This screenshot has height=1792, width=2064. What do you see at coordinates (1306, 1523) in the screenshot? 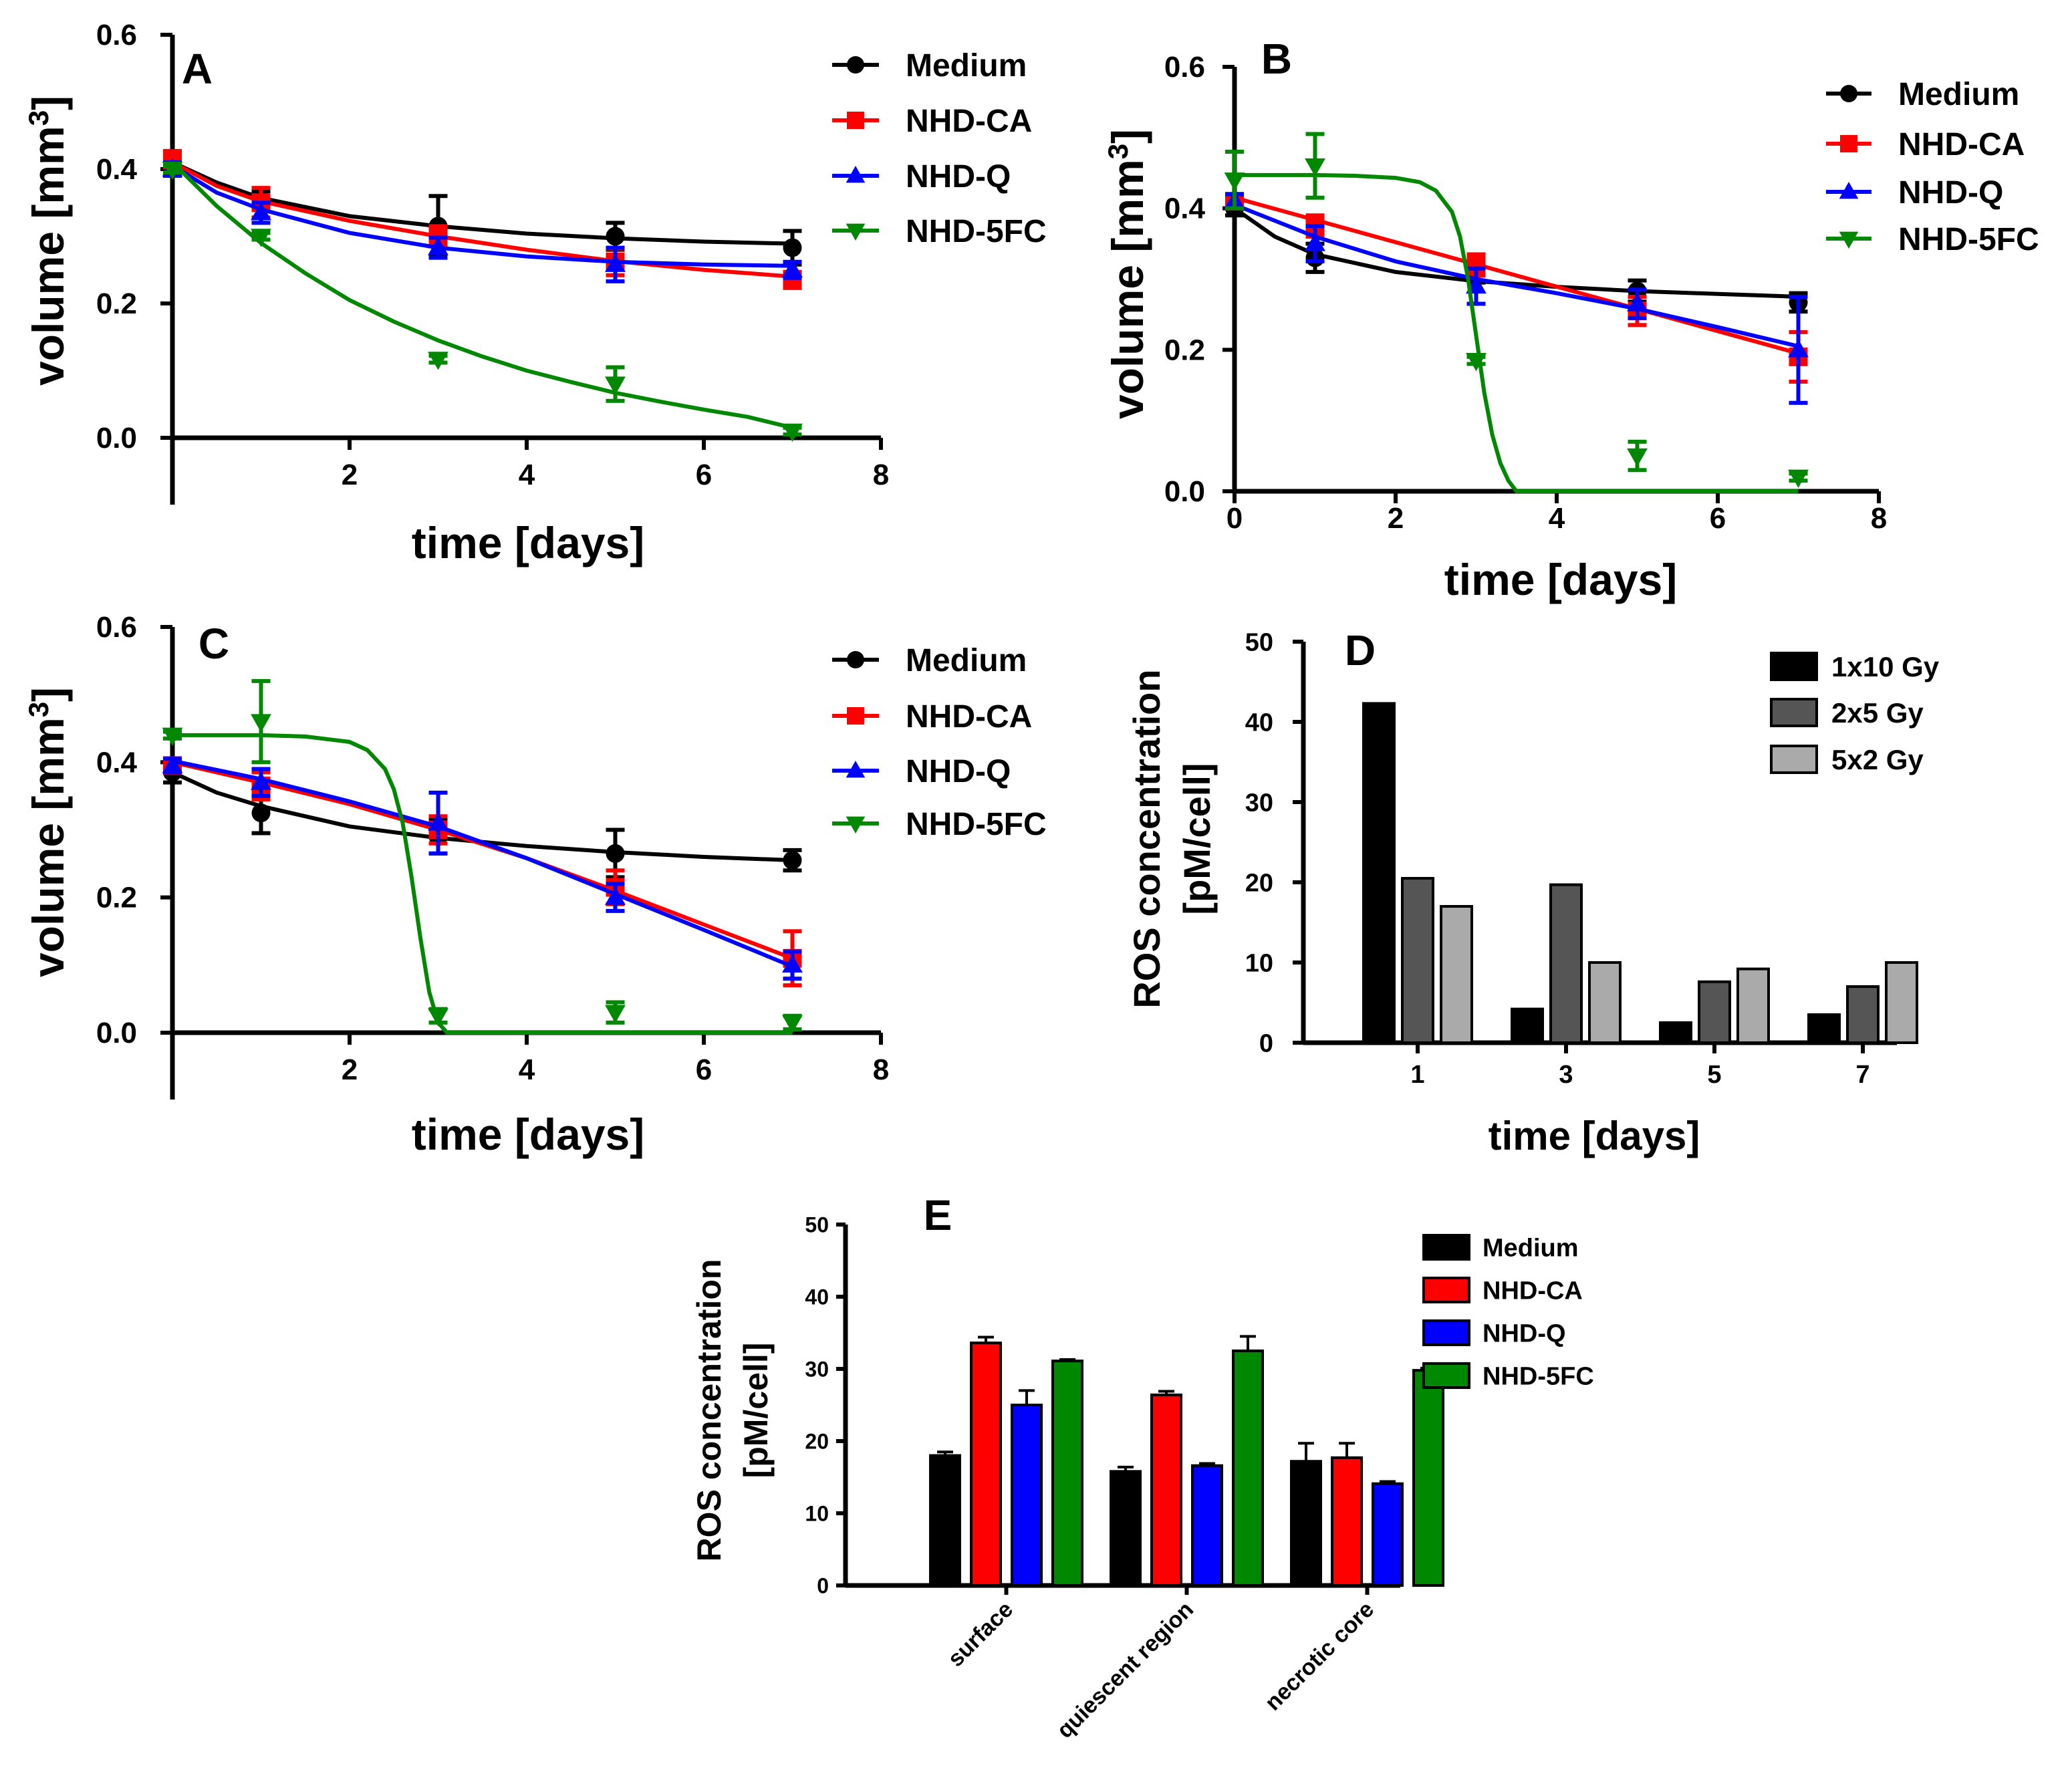
I see `bar-e-medium` at bounding box center [1306, 1523].